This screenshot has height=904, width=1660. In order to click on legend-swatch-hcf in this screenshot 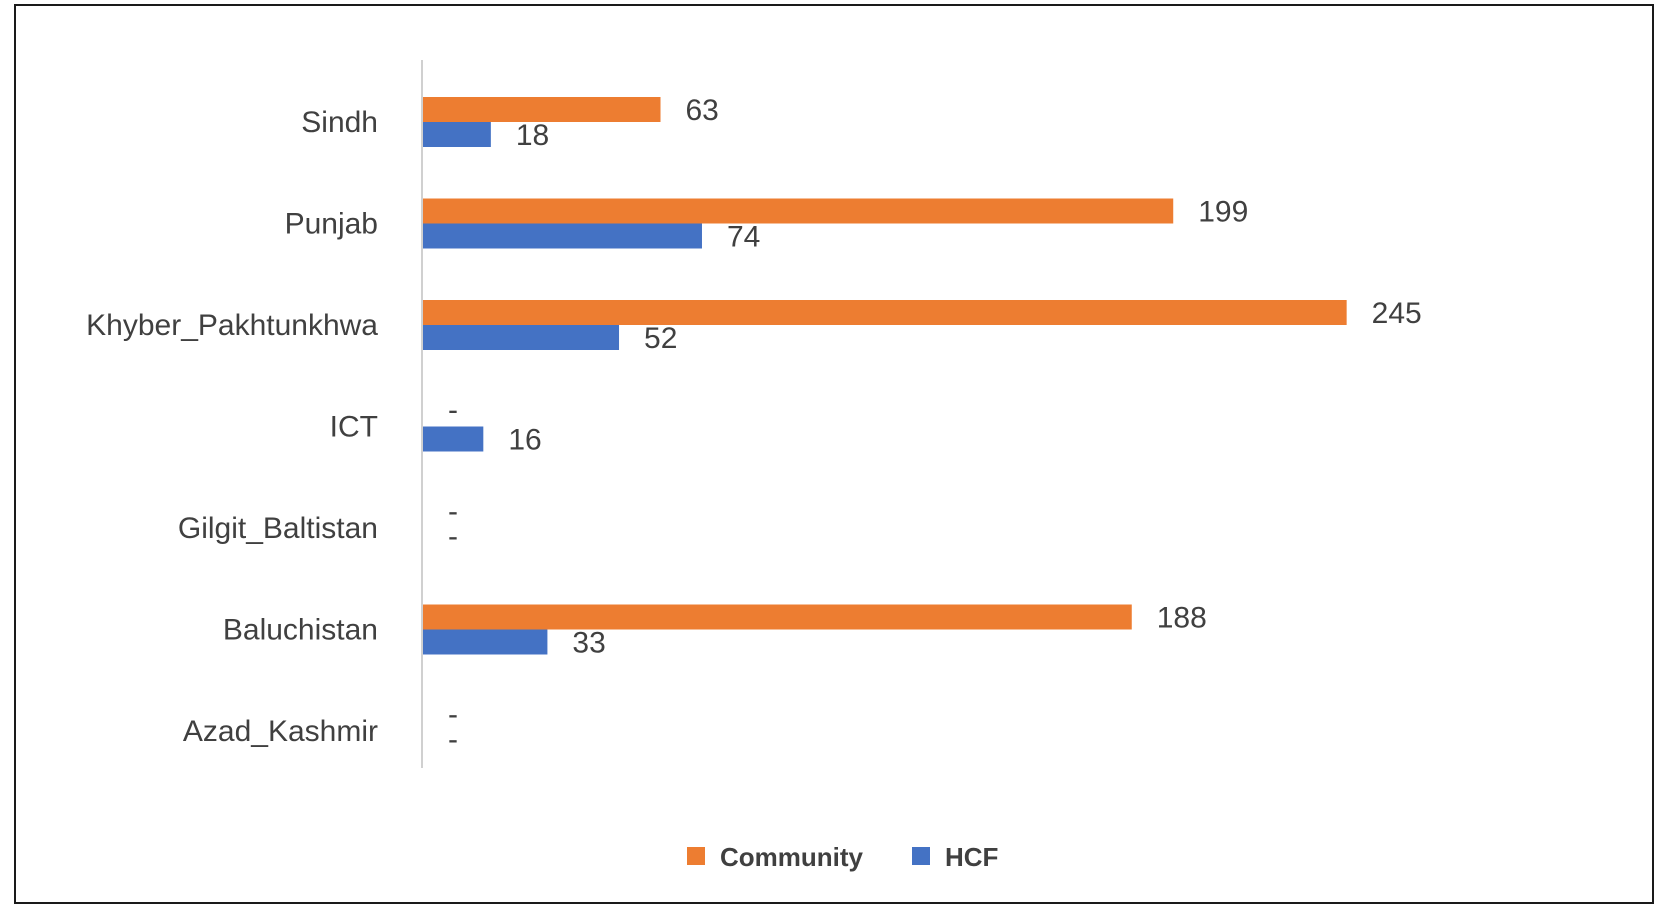, I will do `click(921, 856)`.